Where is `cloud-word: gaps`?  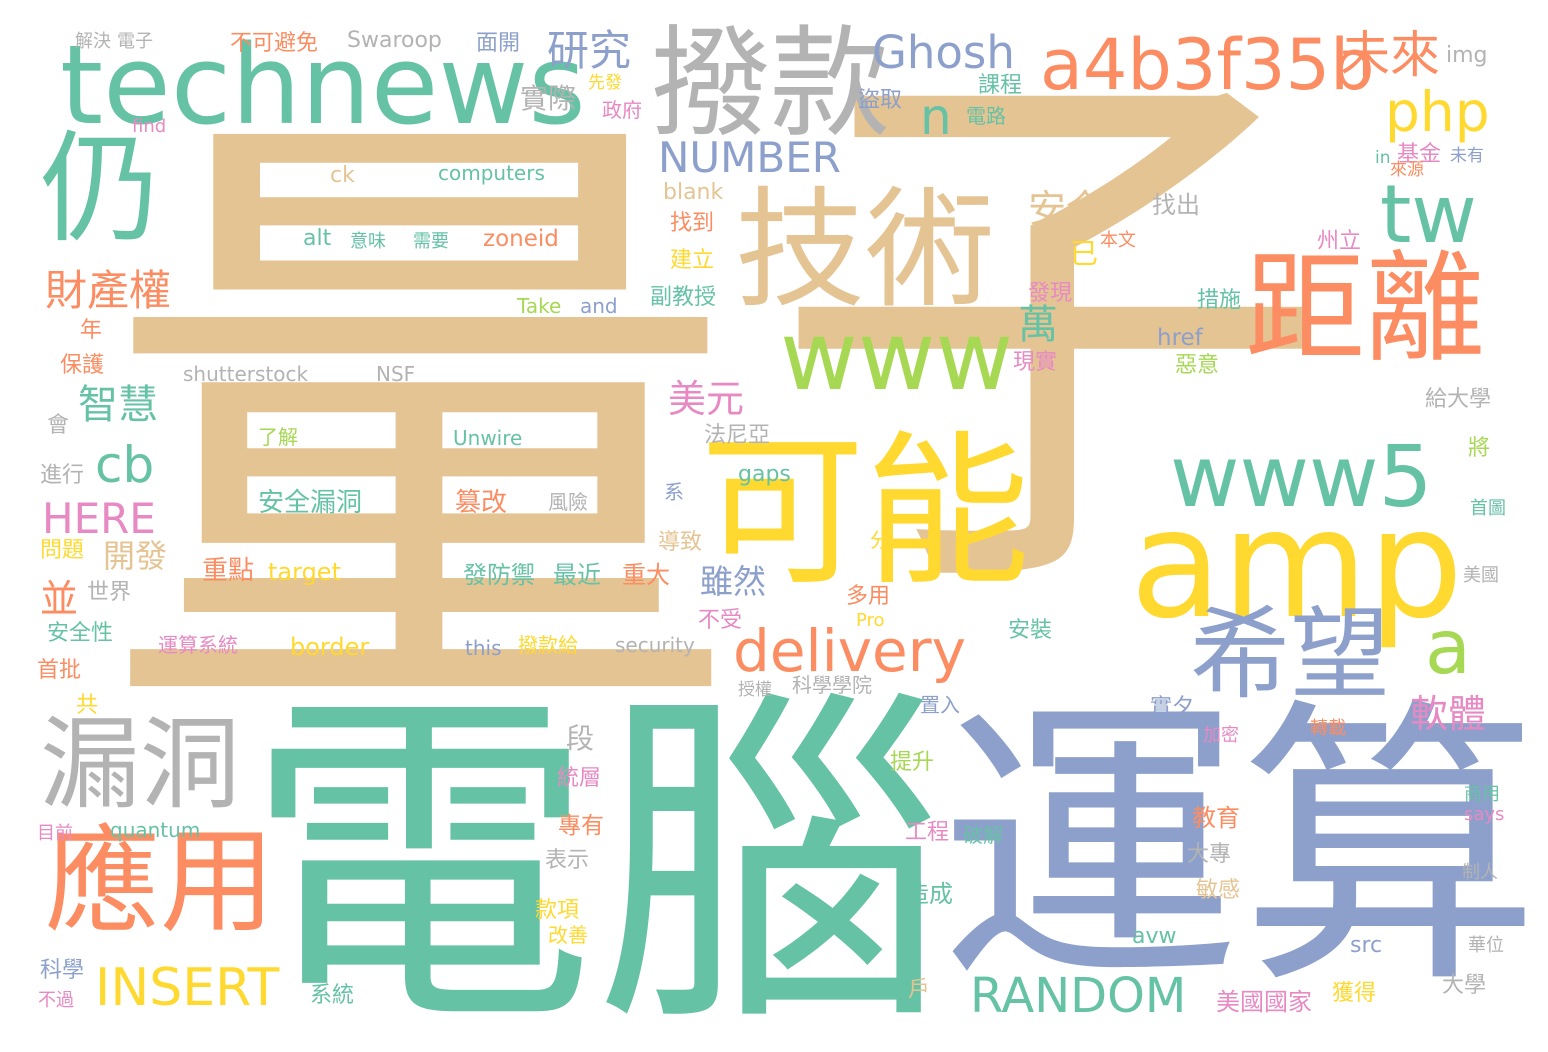 cloud-word: gaps is located at coordinates (764, 474).